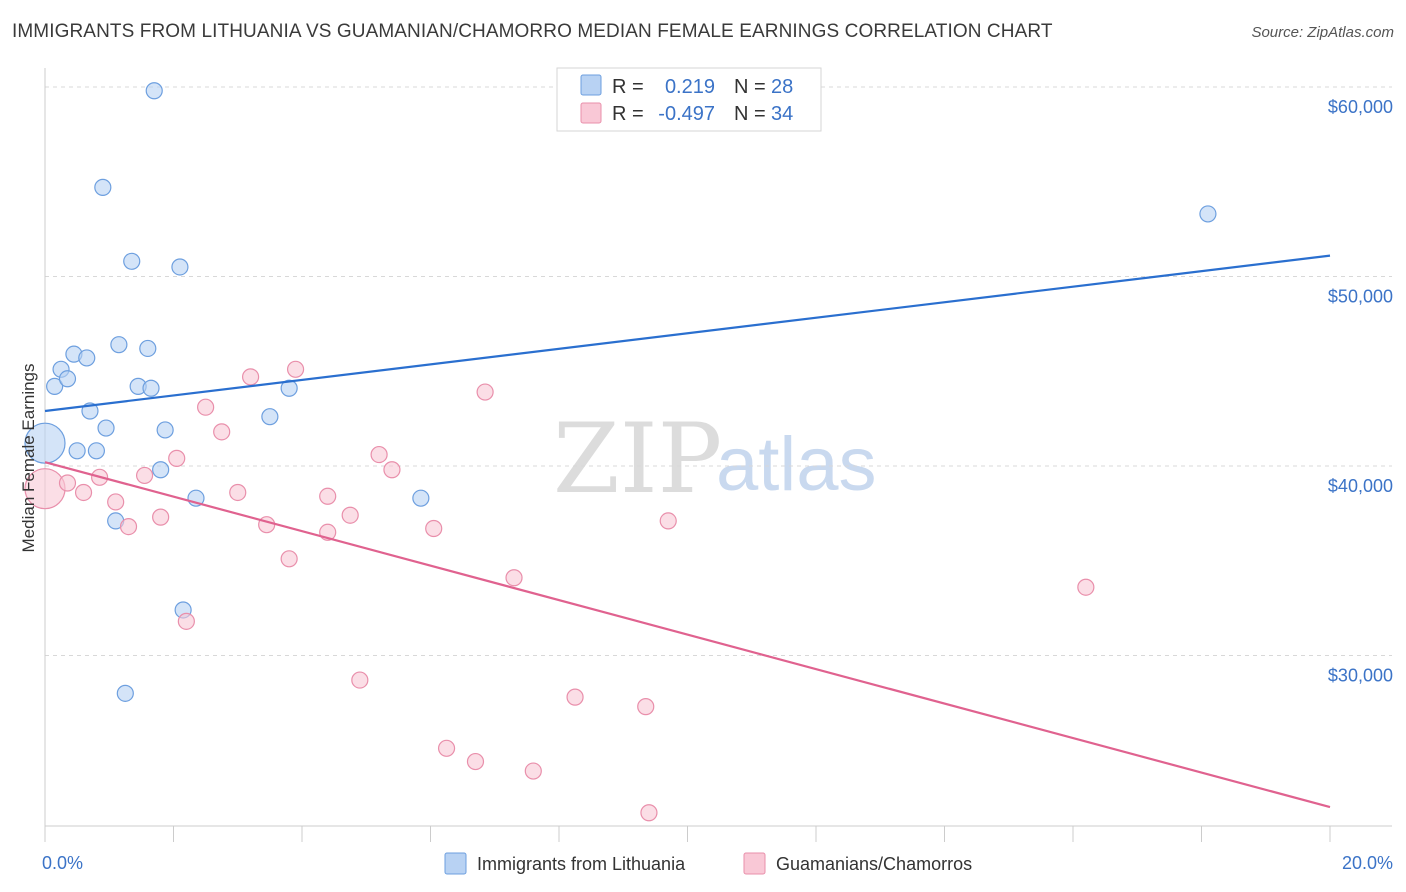 The image size is (1406, 892). What do you see at coordinates (455, 863) in the screenshot?
I see `series-swatch-blue` at bounding box center [455, 863].